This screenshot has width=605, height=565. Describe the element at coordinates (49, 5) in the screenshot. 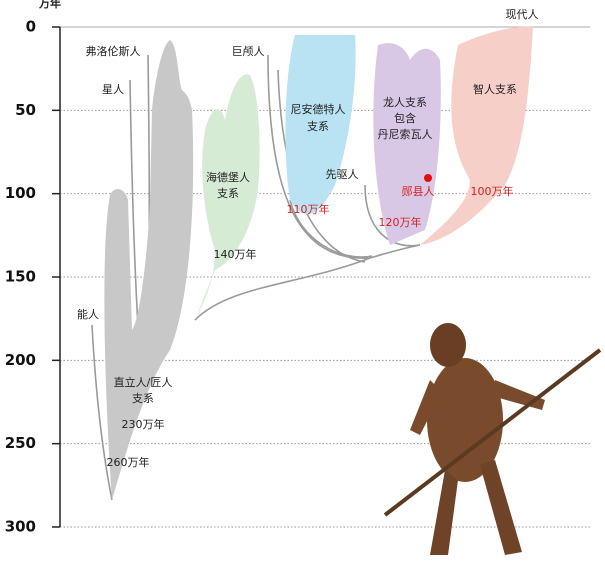

I see `axis-unit: 万年` at that location.